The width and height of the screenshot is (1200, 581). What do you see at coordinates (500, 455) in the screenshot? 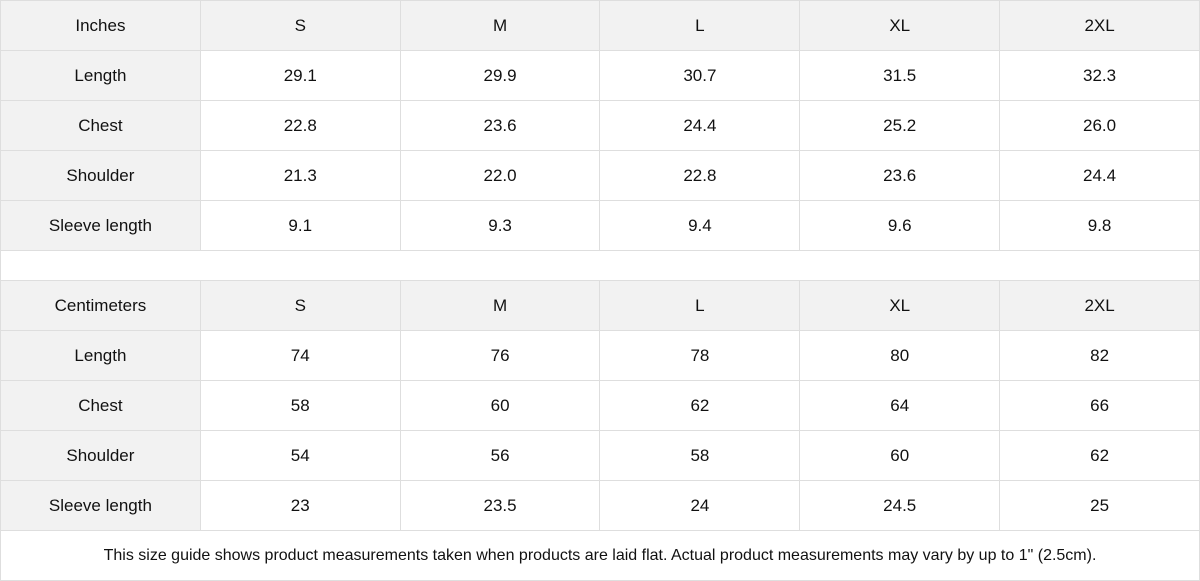
I see `value-cell: 56` at bounding box center [500, 455].